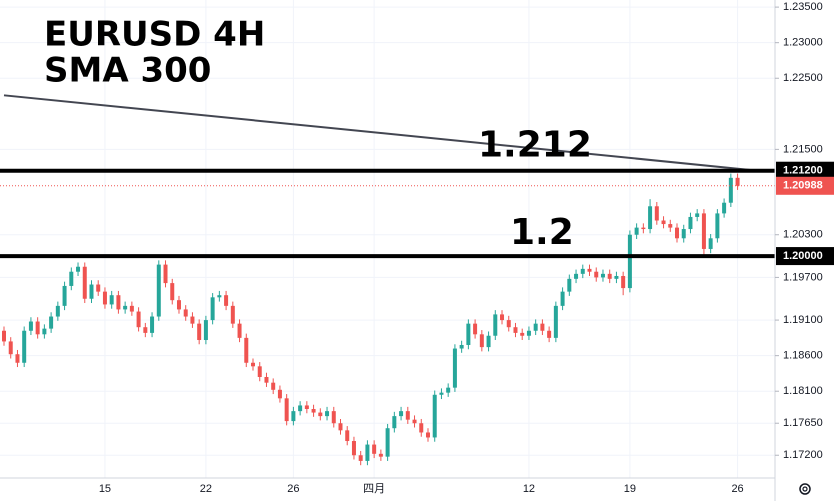 This screenshot has width=835, height=501. What do you see at coordinates (803, 455) in the screenshot?
I see `y-tick-label: 1.17200` at bounding box center [803, 455].